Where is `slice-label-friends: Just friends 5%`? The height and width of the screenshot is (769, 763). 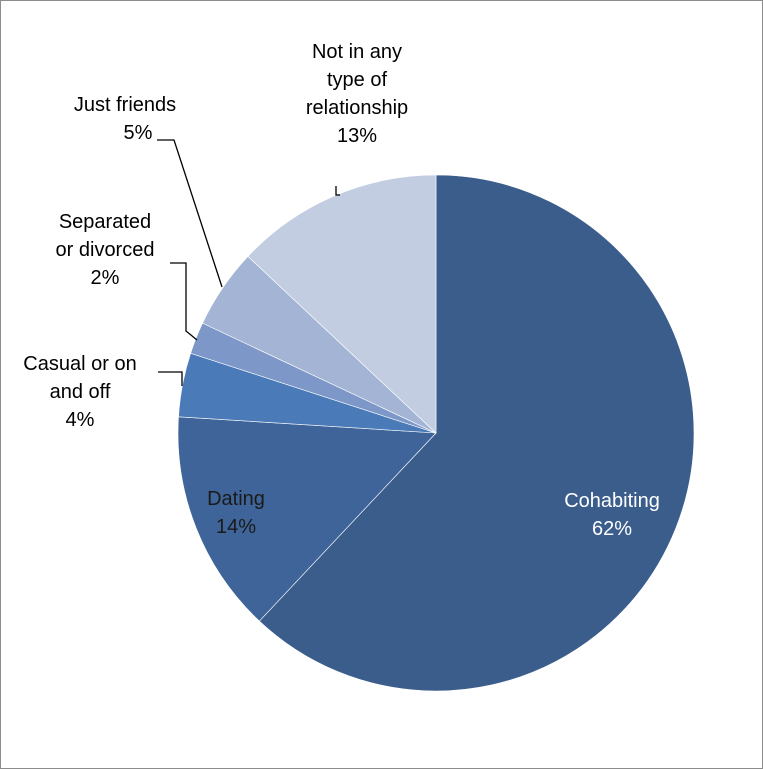
slice-label-friends: Just friends 5% is located at coordinates (125, 119).